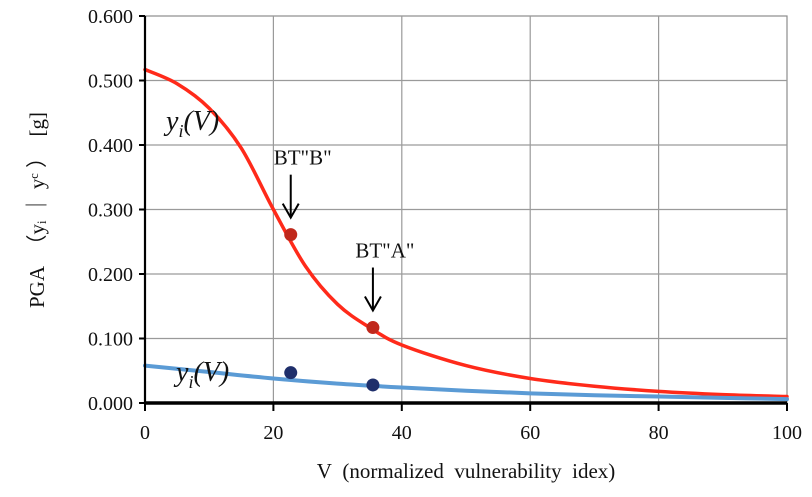 The width and height of the screenshot is (812, 497). What do you see at coordinates (466, 471) in the screenshot?
I see `x-axis-title: V (normalized vulnerability idex)` at bounding box center [466, 471].